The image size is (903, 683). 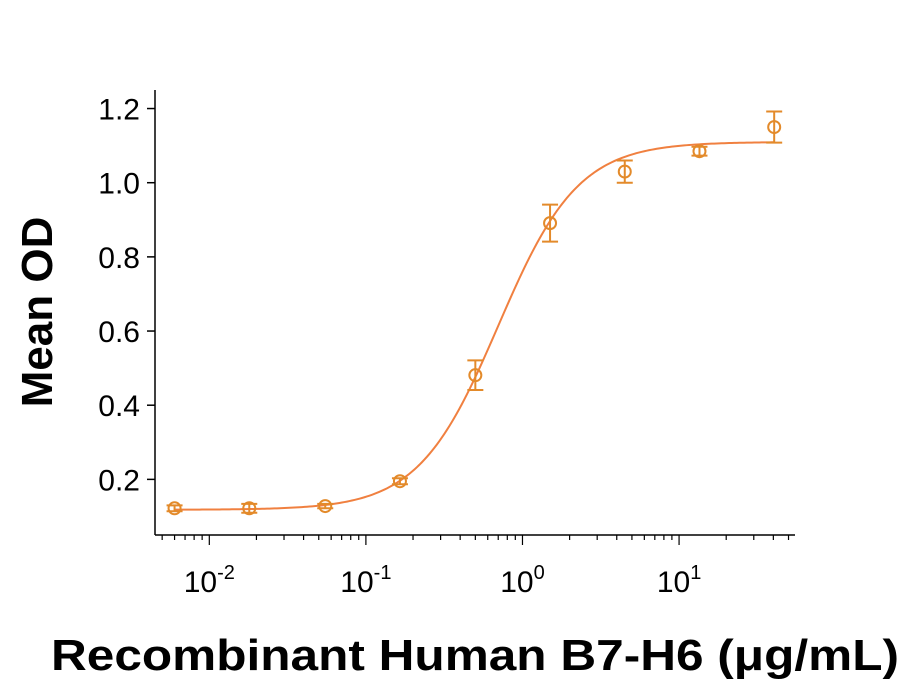 What do you see at coordinates (475, 567) in the screenshot?
I see `x-axis-ticks: 10⁻² 10⁻¹ 10⁰ 10¹` at bounding box center [475, 567].